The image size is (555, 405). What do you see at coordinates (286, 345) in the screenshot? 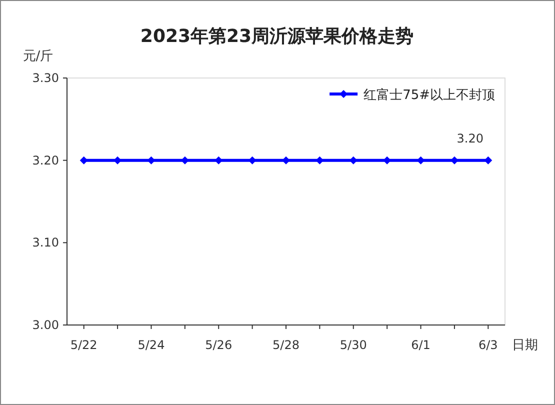
I see `x-tick-label: 5/28` at bounding box center [286, 345].